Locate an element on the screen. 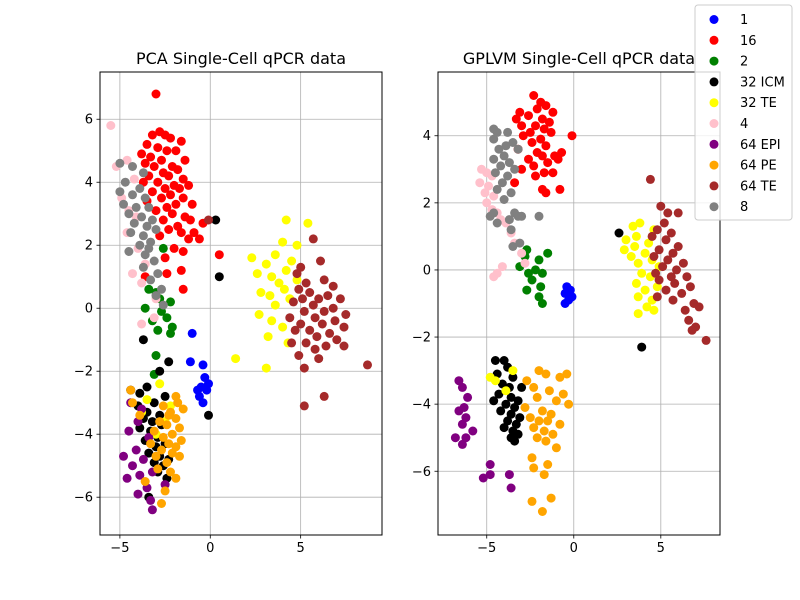 The image size is (800, 600). legend-label: 64 EPI is located at coordinates (760, 145).